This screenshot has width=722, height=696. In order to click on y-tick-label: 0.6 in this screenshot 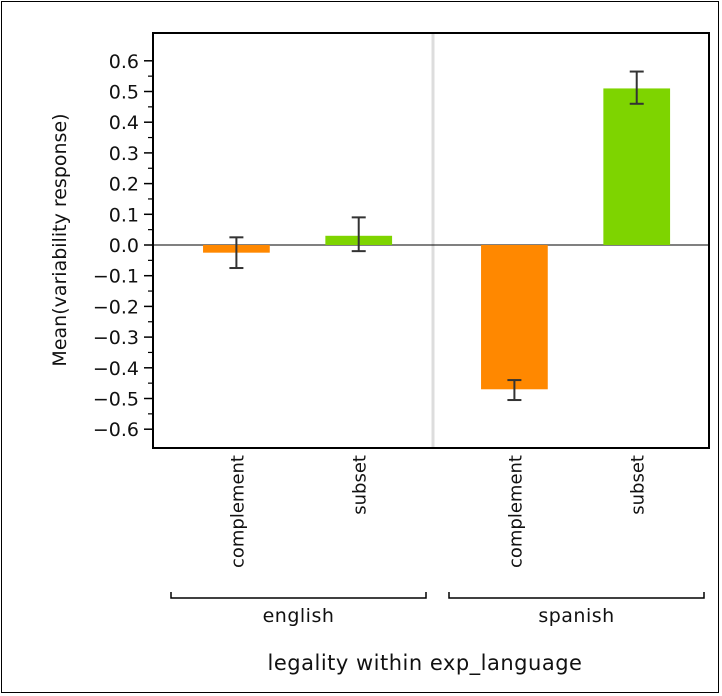, I will do `click(124, 62)`.